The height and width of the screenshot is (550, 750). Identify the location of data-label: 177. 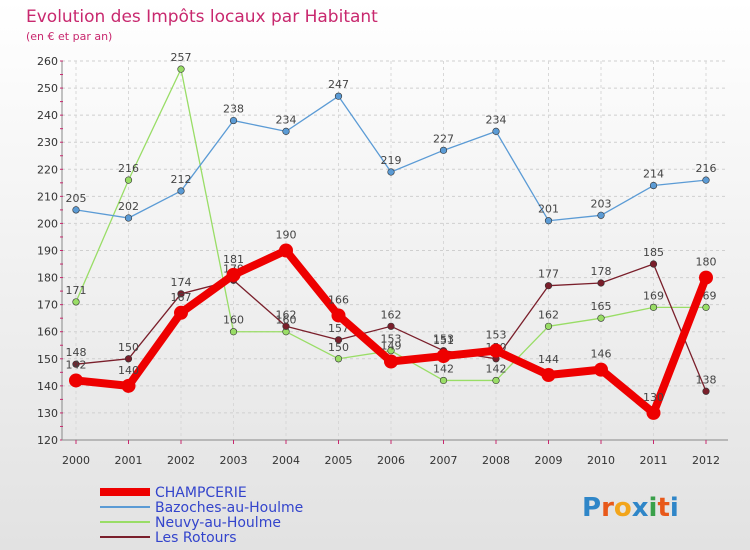
(548, 274).